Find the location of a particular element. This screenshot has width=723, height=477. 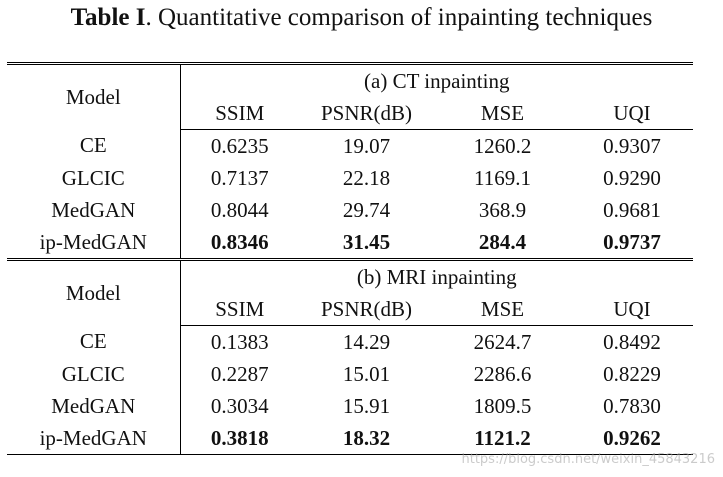

psnr-value: 22.18 is located at coordinates (366, 177).